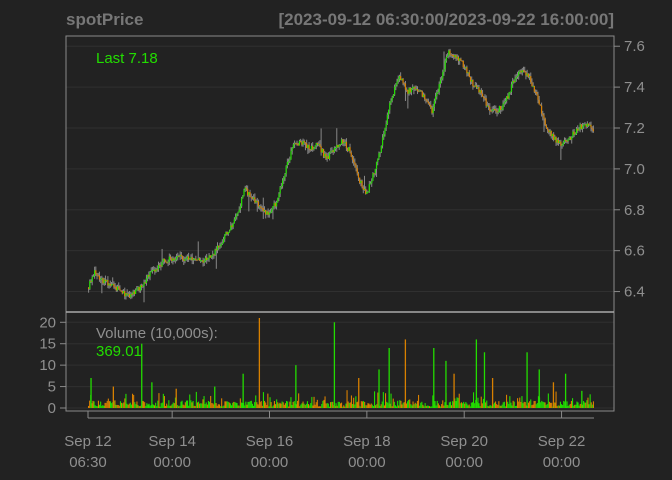 This screenshot has height=480, width=672. What do you see at coordinates (172, 441) in the screenshot?
I see `time-tick-label: Sep 14` at bounding box center [172, 441].